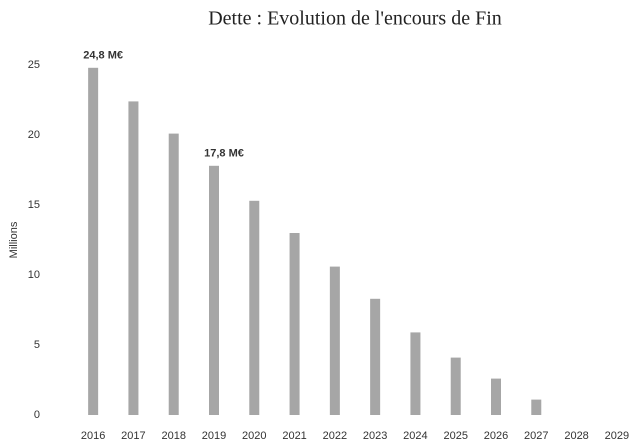  What do you see at coordinates (415, 436) in the screenshot?
I see `x-tick-label: 2024` at bounding box center [415, 436].